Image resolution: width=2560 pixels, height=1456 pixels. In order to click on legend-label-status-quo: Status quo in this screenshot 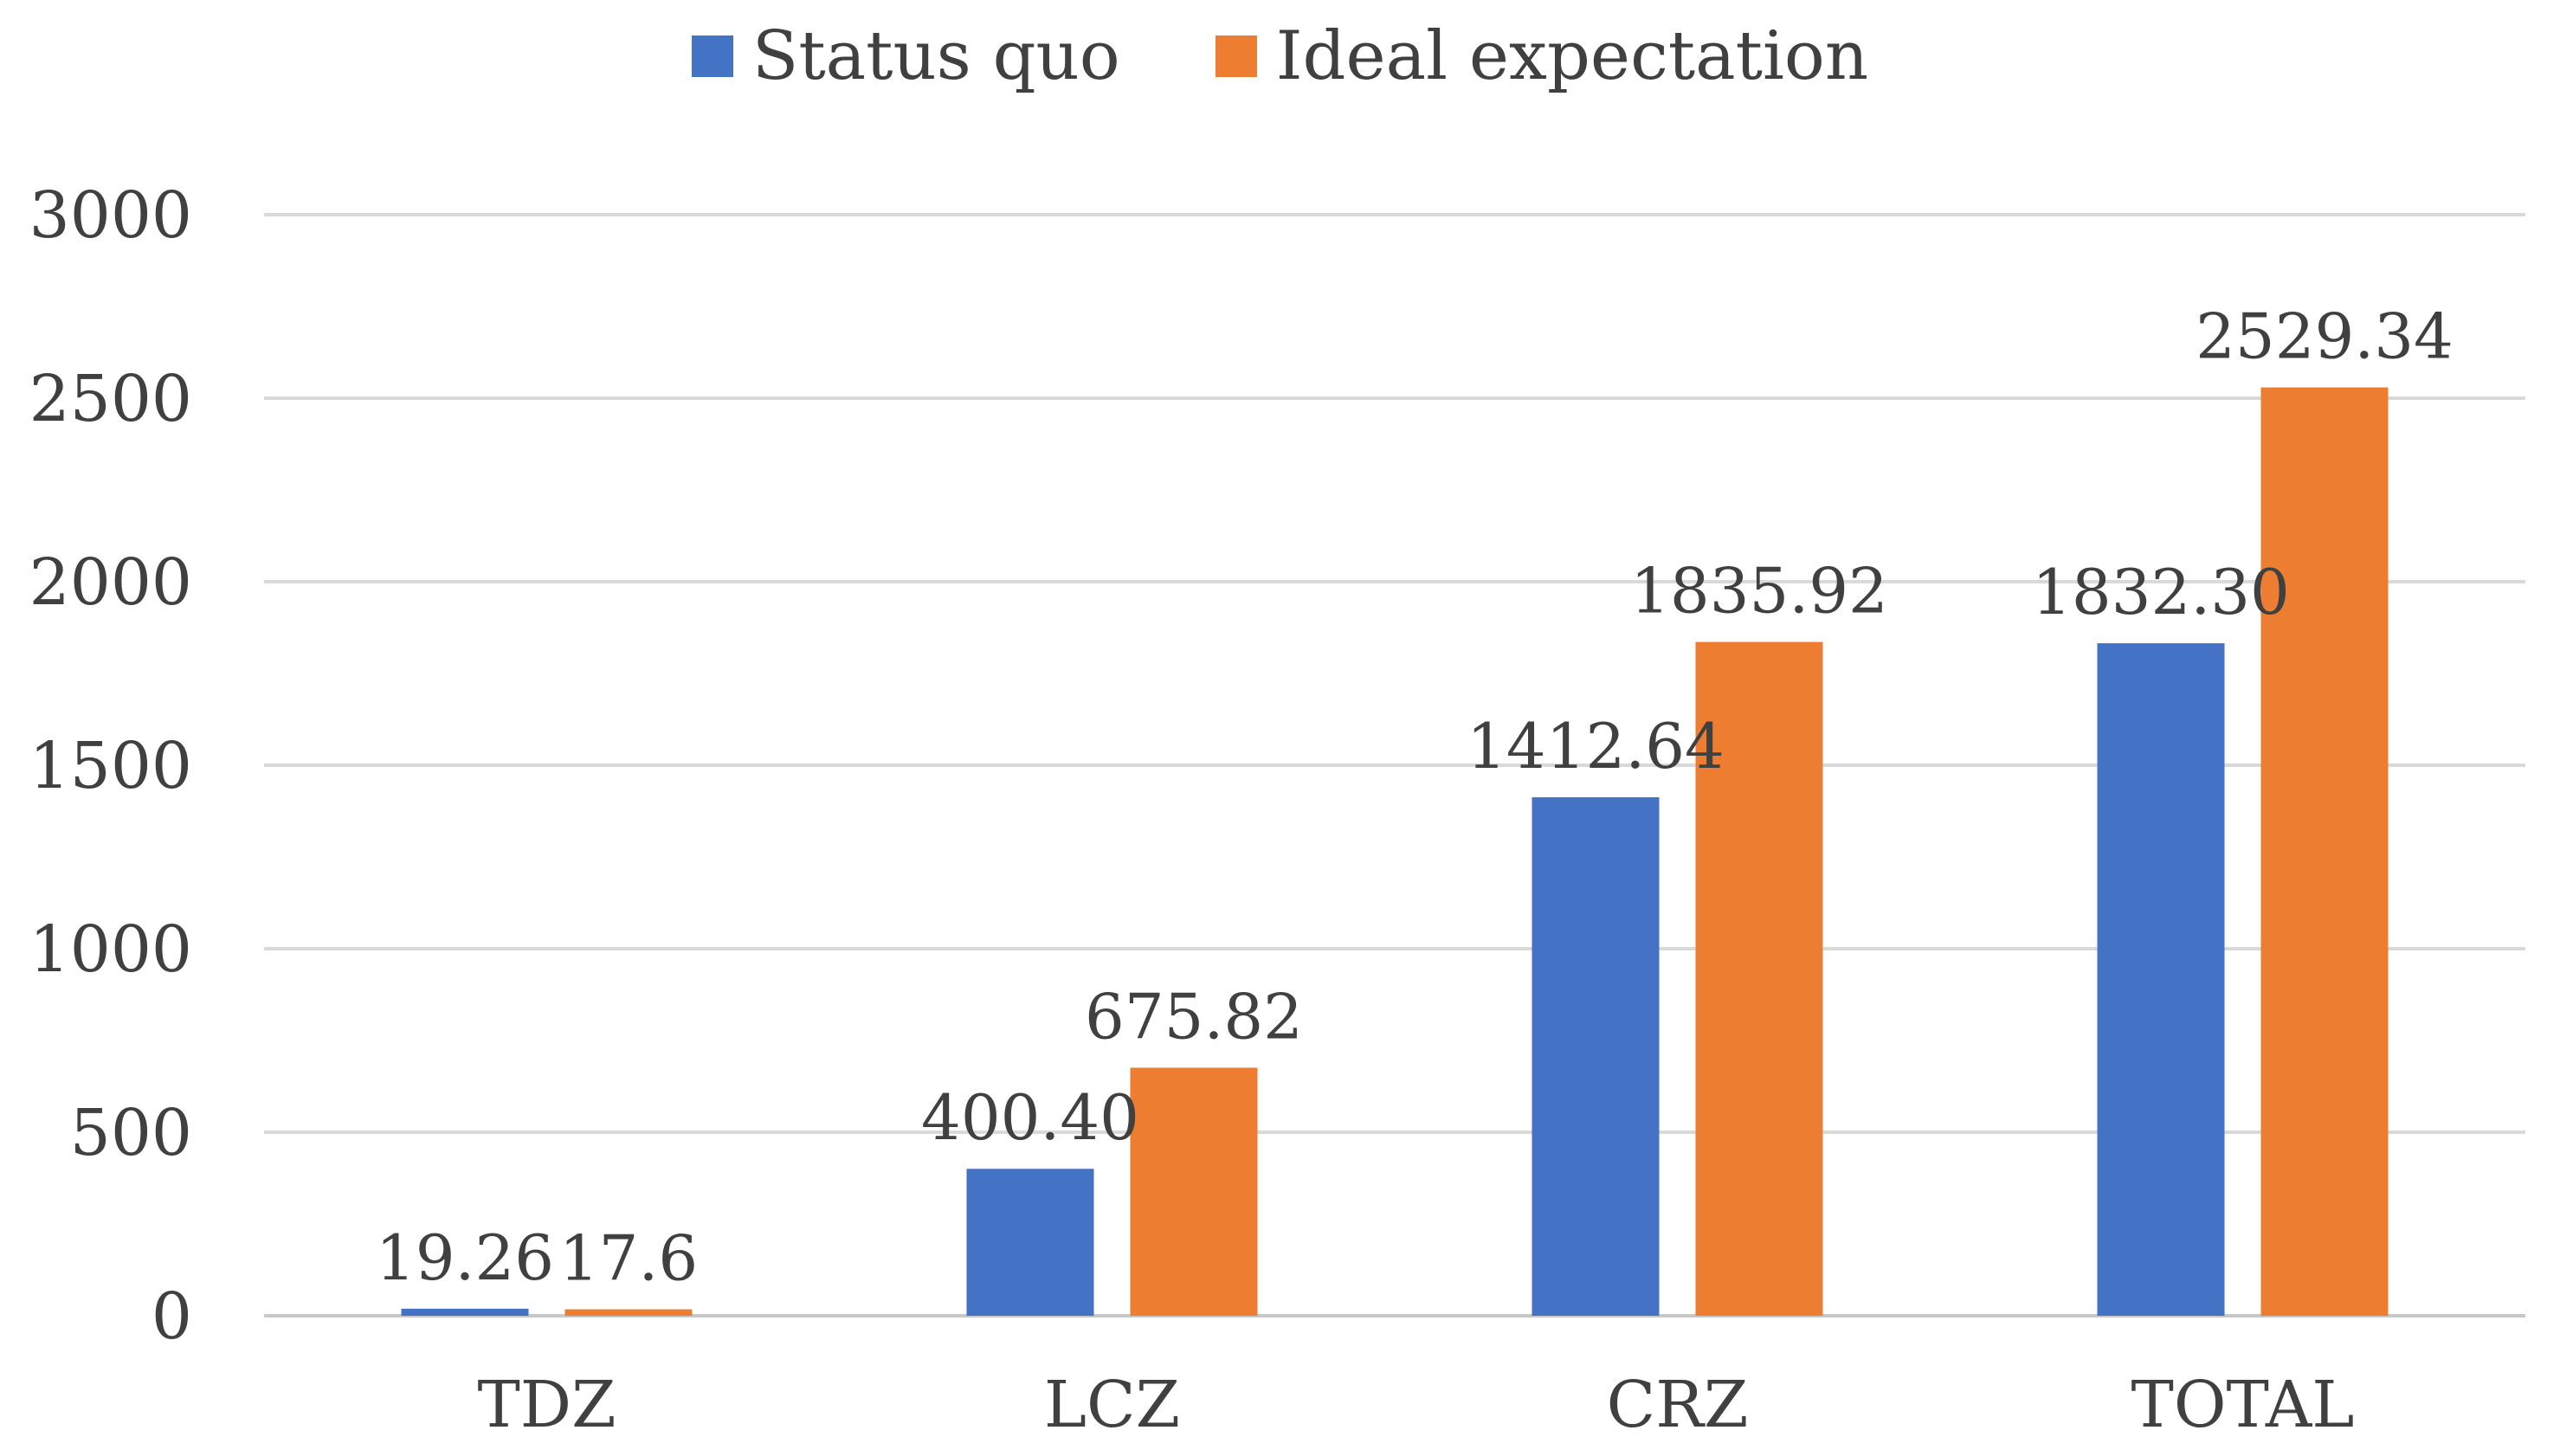, I will do `click(935, 56)`.